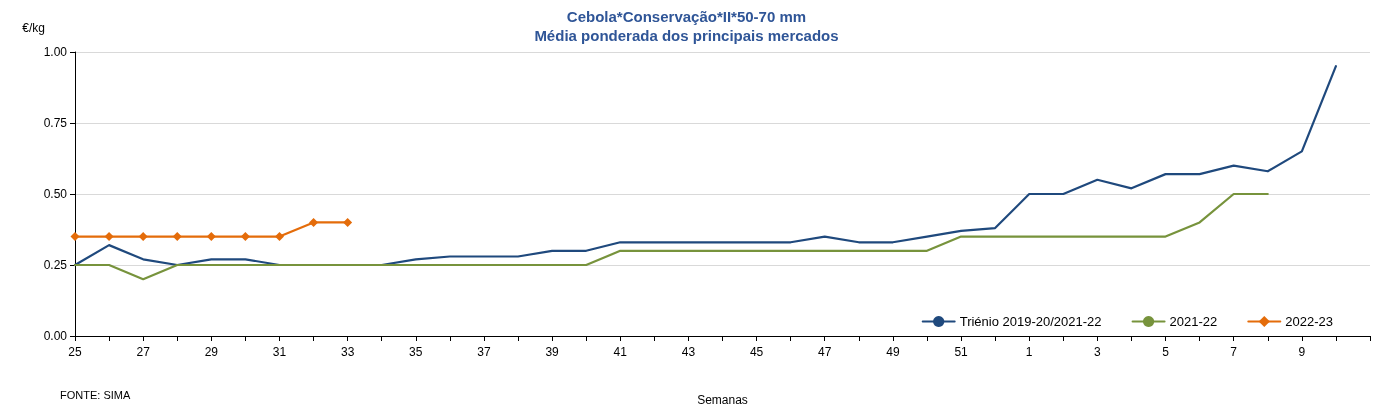 The height and width of the screenshot is (411, 1373). Describe the element at coordinates (722, 400) in the screenshot. I see `x-axis-title: Semanas` at that location.